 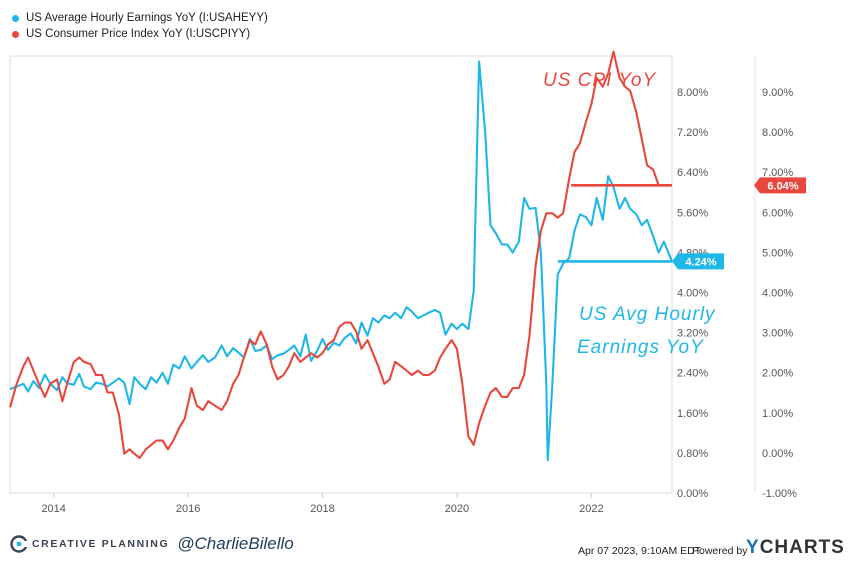 I want to click on y-left-tick-label: 0.80%, so click(x=692, y=454).